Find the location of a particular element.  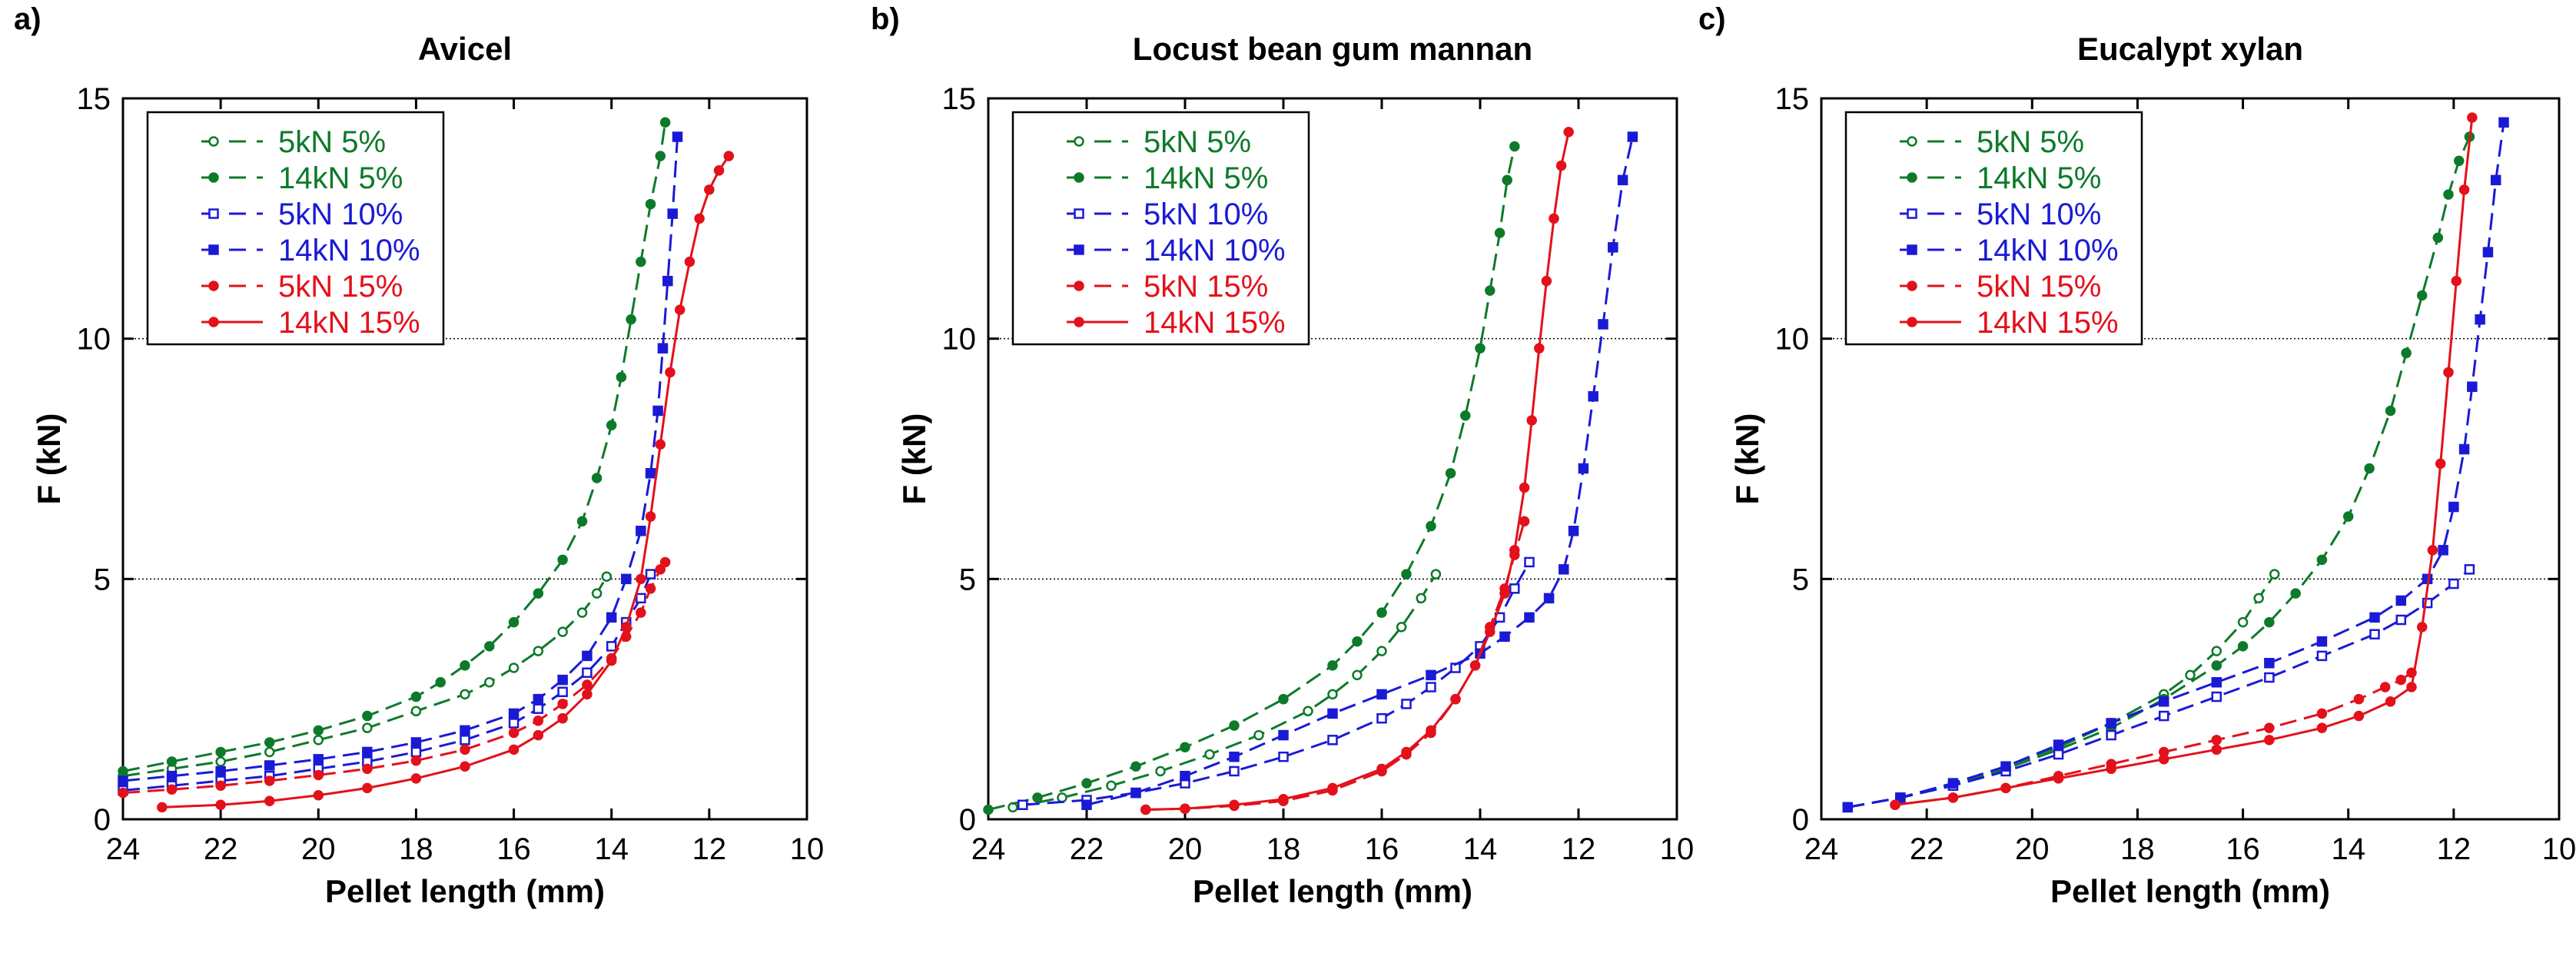

x-tick-label: 22 is located at coordinates (1087, 849).